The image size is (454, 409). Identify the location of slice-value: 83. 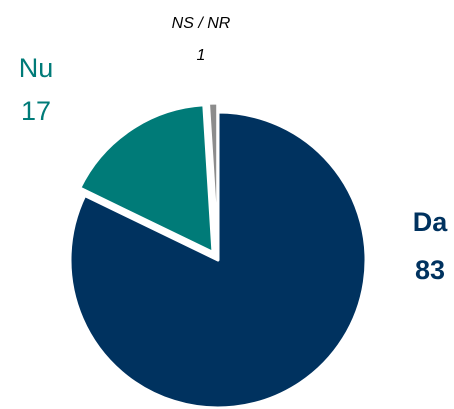
(430, 270).